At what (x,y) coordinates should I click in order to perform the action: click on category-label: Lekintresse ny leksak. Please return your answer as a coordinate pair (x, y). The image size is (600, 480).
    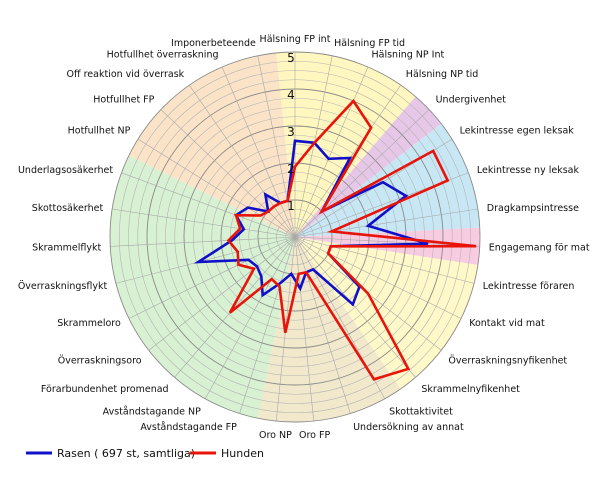
    Looking at the image, I should click on (528, 170).